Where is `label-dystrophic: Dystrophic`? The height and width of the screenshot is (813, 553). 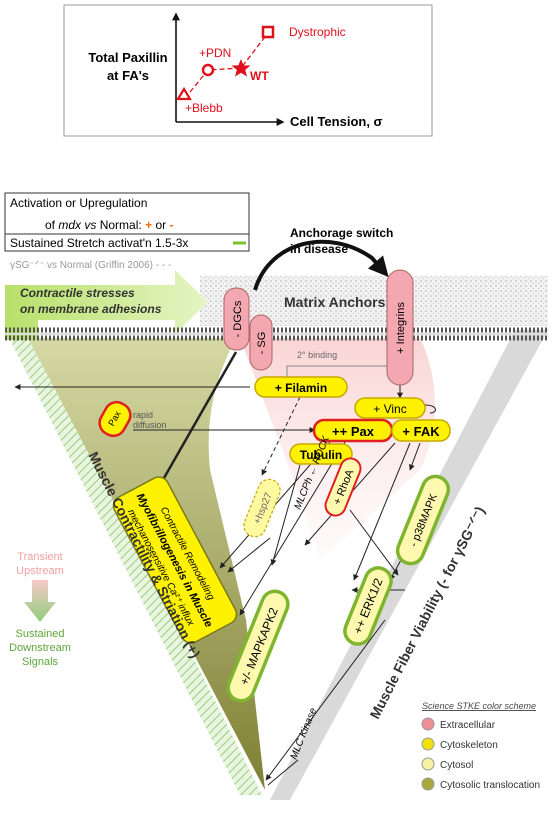 label-dystrophic: Dystrophic is located at coordinates (317, 32).